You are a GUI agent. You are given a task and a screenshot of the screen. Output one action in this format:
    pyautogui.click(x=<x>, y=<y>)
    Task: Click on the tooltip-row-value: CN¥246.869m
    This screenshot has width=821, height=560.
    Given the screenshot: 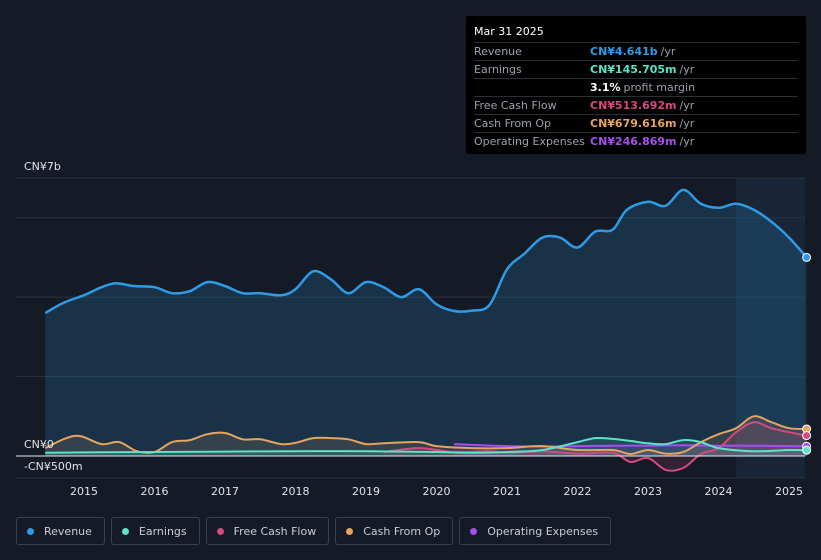 What is the action you would take?
    pyautogui.click(x=633, y=141)
    